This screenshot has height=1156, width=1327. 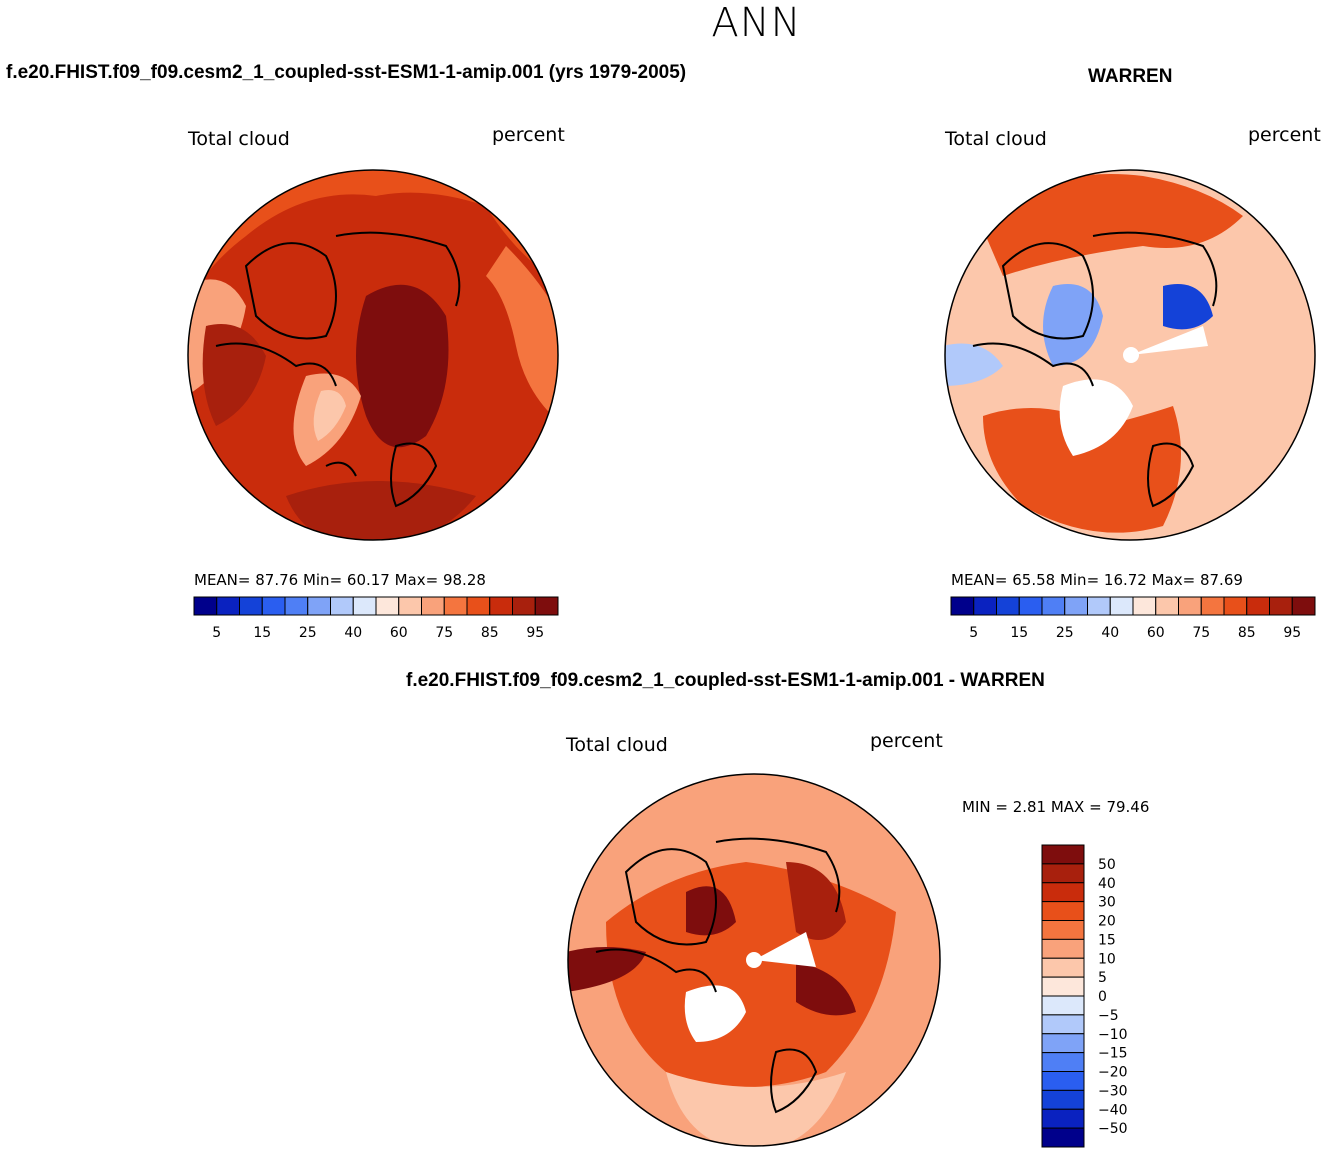 I want to click on model-units-label: percent, so click(x=528, y=135).